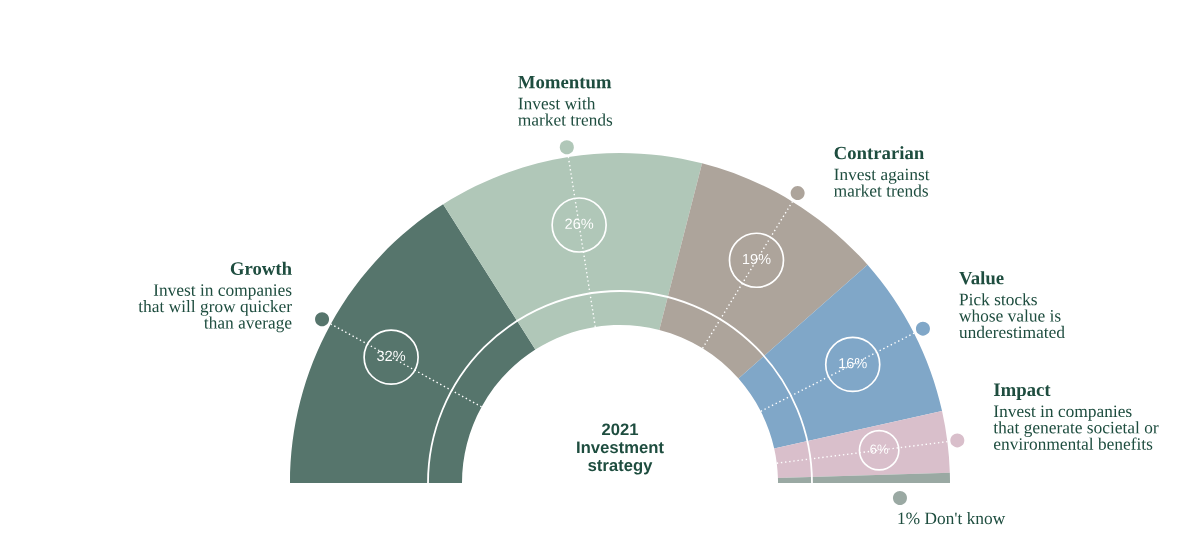  What do you see at coordinates (391, 356) in the screenshot?
I see `data-label: 32%` at bounding box center [391, 356].